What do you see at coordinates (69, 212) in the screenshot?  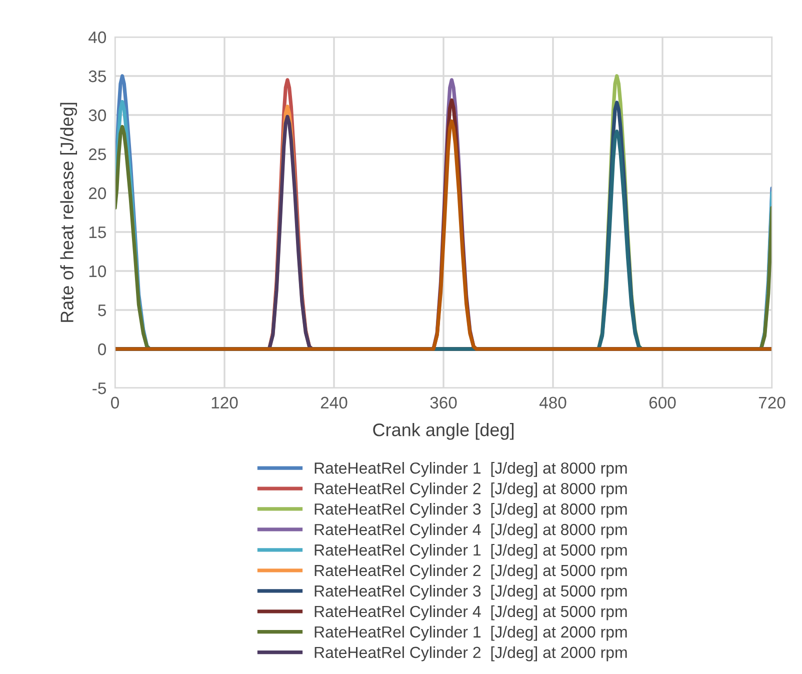 I see `y-axis-title: Rate of heat release [J/deg]` at bounding box center [69, 212].